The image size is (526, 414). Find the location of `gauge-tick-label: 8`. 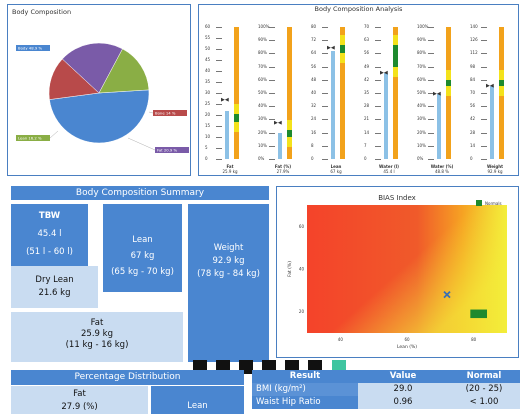

gauge-tick-label: 8 is located at coordinates (312, 145).